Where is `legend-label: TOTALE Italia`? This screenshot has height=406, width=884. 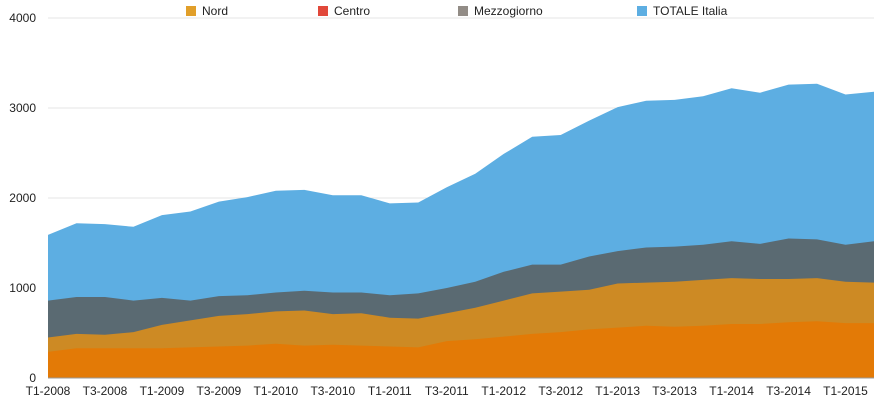 legend-label: TOTALE Italia is located at coordinates (690, 11).